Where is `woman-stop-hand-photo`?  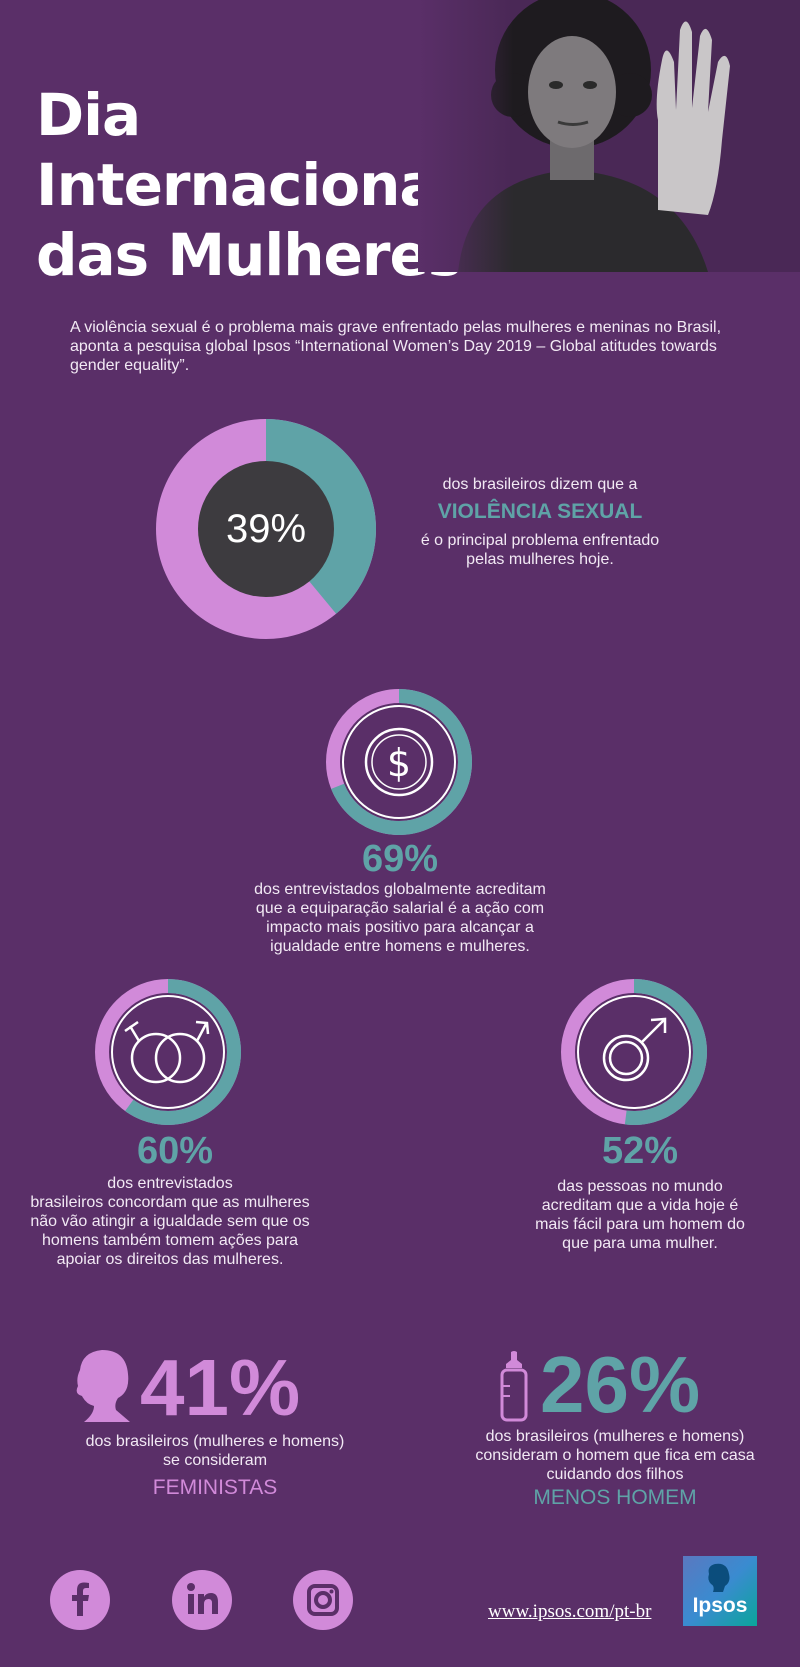 woman-stop-hand-photo is located at coordinates (609, 136).